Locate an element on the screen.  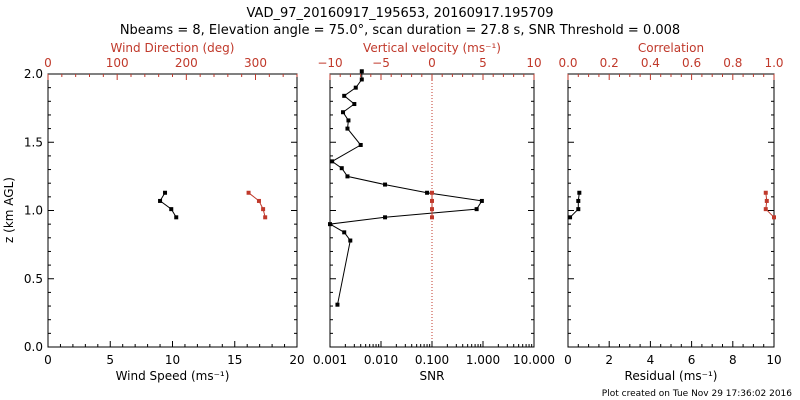
x-top-tick-label: 10 is located at coordinates (533, 63).